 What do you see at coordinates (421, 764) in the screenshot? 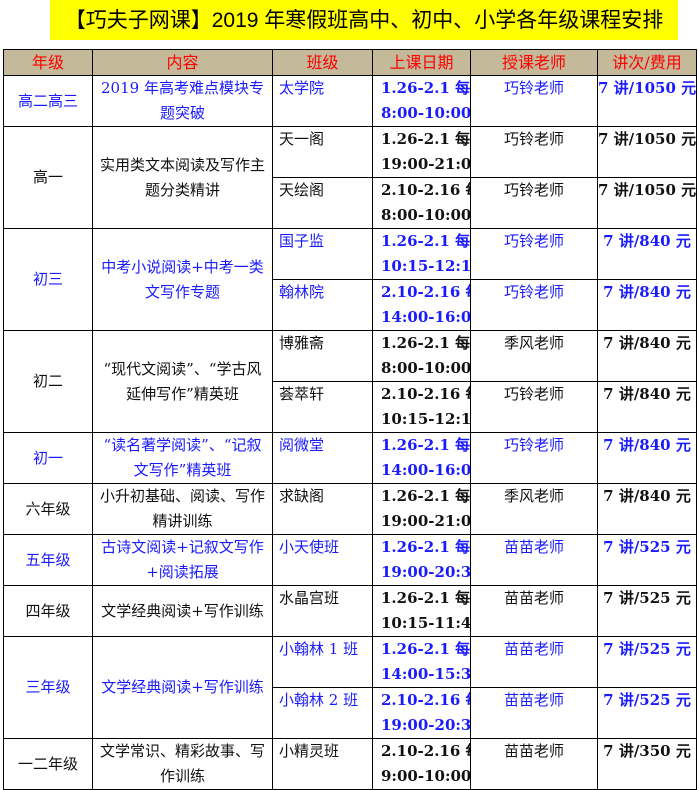
I see `date-cell: 2.10-2.16 每天 9:00-10:00` at bounding box center [421, 764].